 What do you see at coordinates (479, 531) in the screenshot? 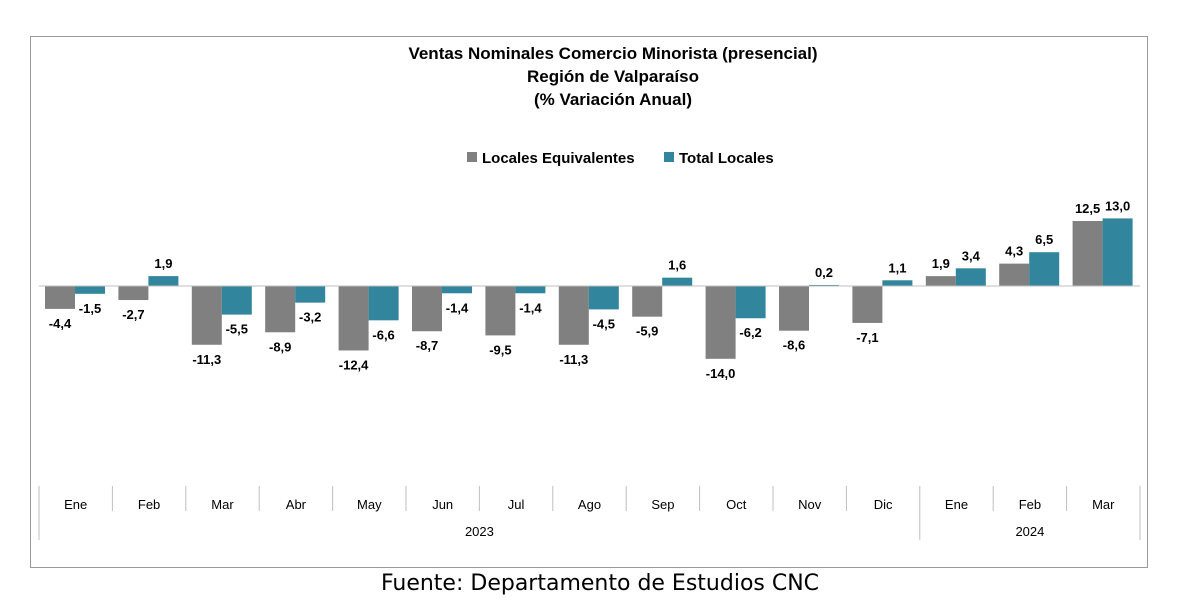
I see `year-label-2023: 2023` at bounding box center [479, 531].